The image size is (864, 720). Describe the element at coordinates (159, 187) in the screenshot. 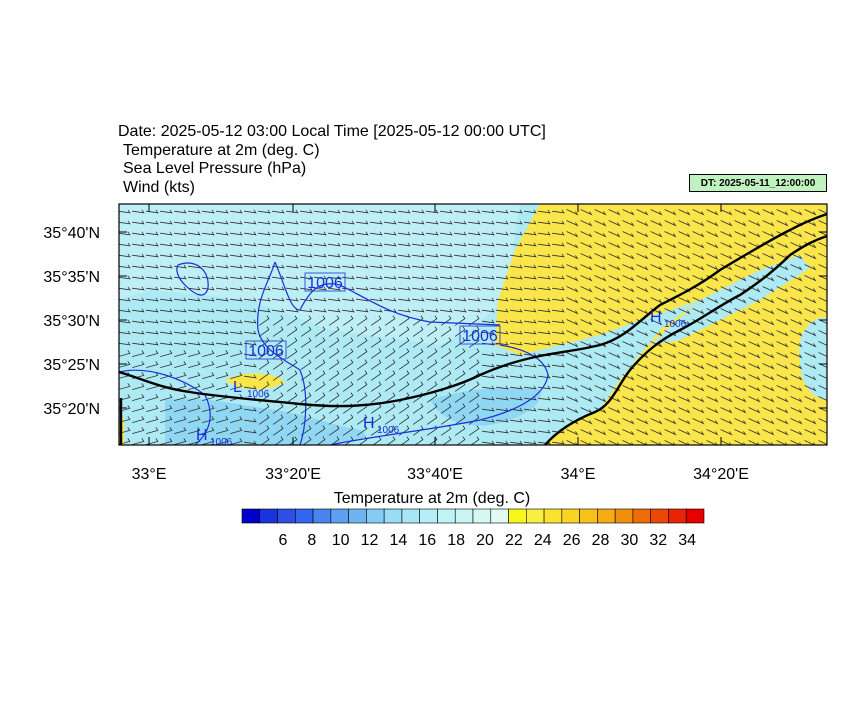

I see `wind-variable-label: Wind (kts)` at that location.